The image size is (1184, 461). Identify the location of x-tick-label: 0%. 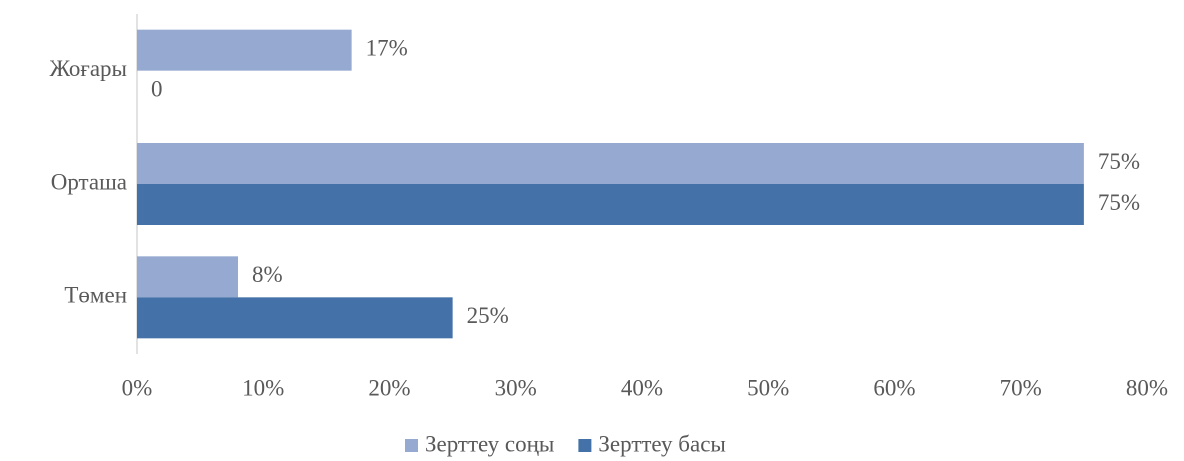
(137, 387).